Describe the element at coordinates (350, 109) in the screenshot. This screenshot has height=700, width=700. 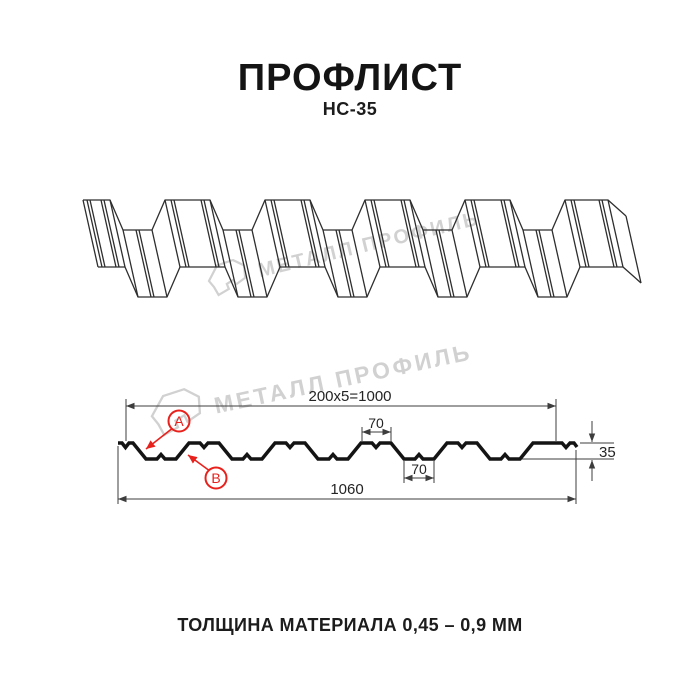
I see `product-model: НС-35` at that location.